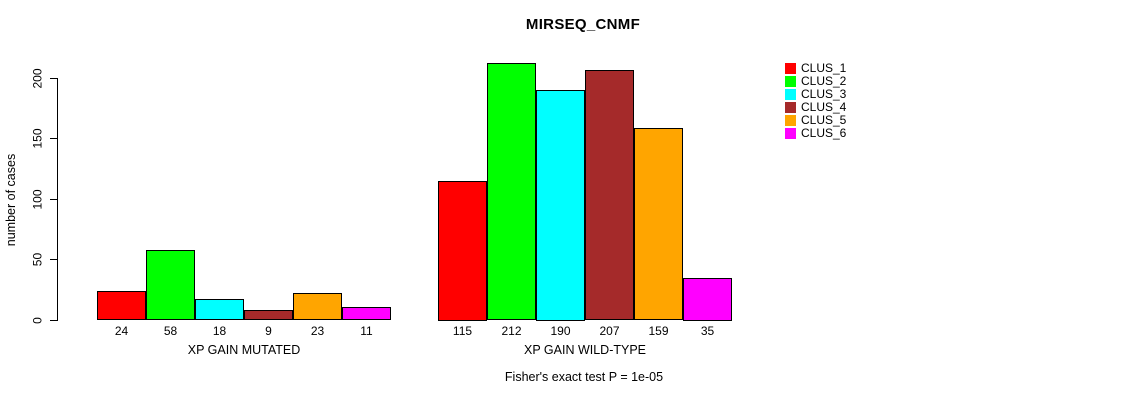 This screenshot has width=1140, height=400. Describe the element at coordinates (584, 350) in the screenshot. I see `x-group-label: XP GAIN WILD-TYPE` at that location.